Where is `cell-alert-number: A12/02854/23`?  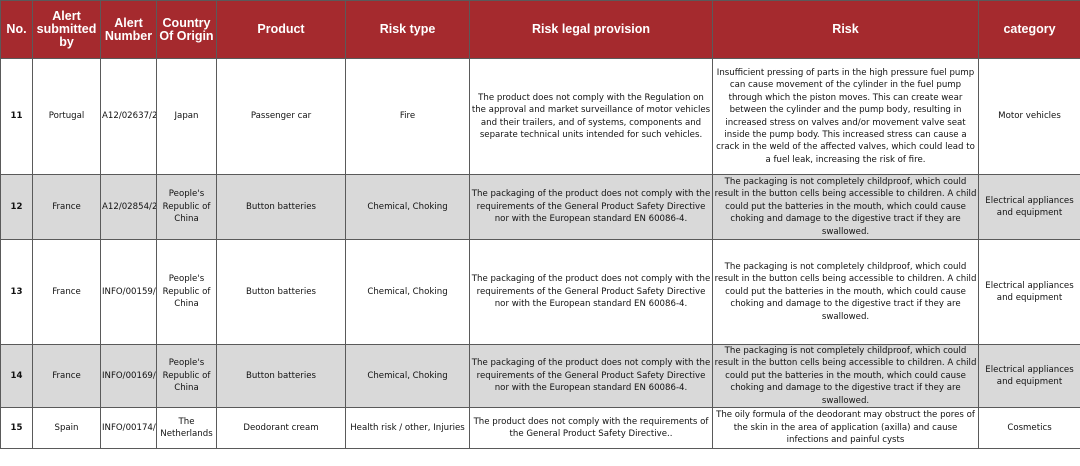 cell-alert-number: A12/02854/23 is located at coordinates (128, 207).